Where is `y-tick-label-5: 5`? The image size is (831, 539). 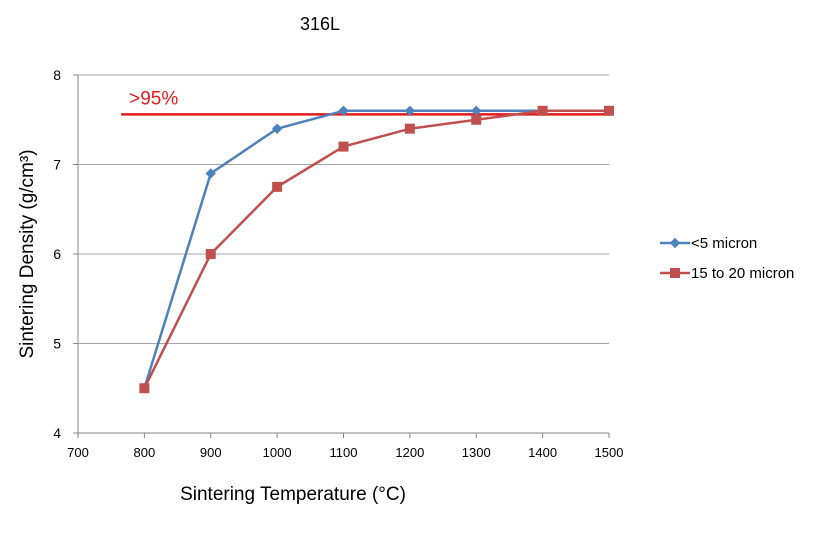 y-tick-label-5: 5 is located at coordinates (57, 344).